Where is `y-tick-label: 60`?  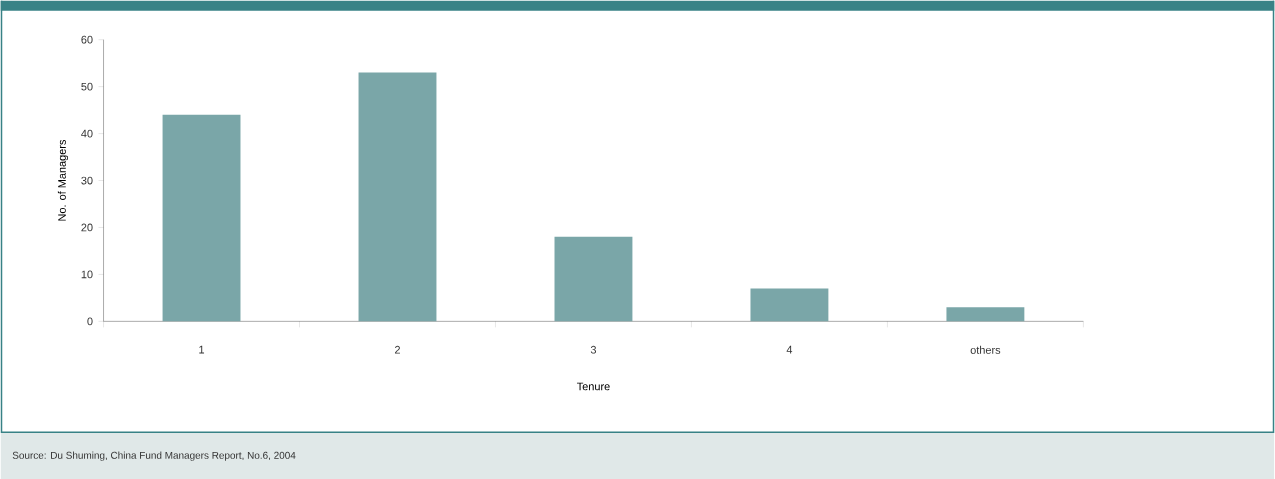 y-tick-label: 60 is located at coordinates (87, 39).